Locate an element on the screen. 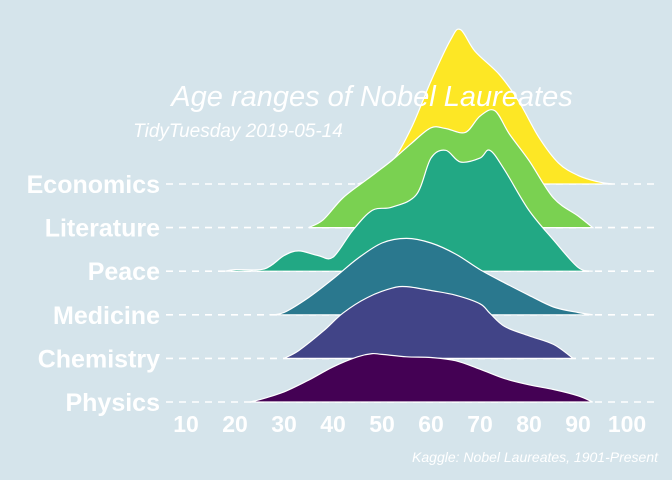 The height and width of the screenshot is (480, 672). x-tick-label: 50 is located at coordinates (382, 424).